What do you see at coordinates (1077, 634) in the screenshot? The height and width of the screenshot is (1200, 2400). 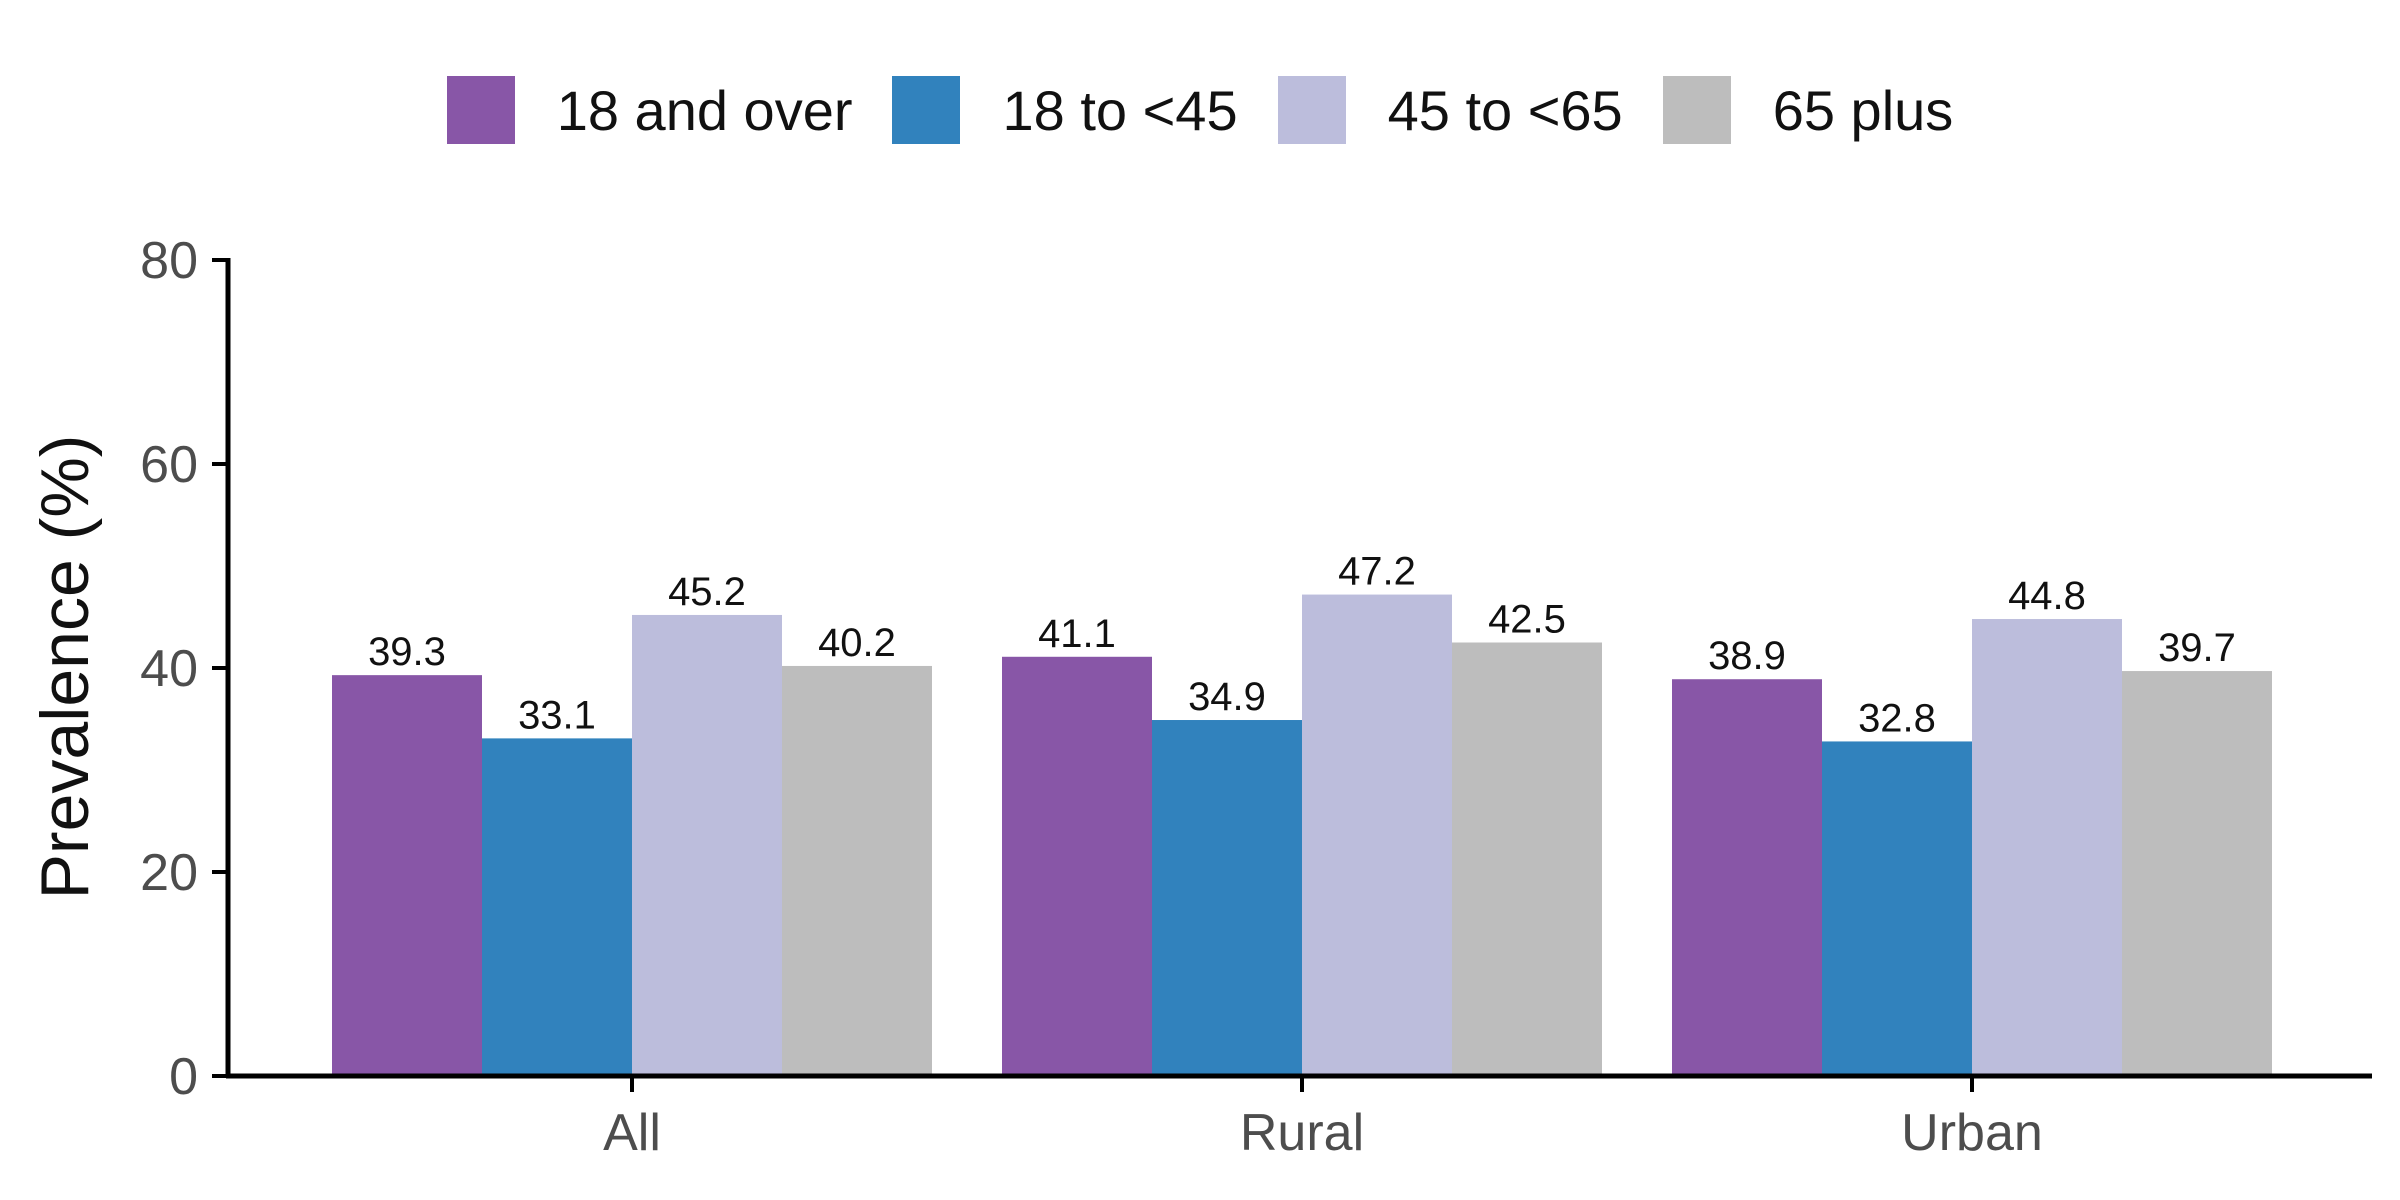 I see `data-label: 41.1` at bounding box center [1077, 634].